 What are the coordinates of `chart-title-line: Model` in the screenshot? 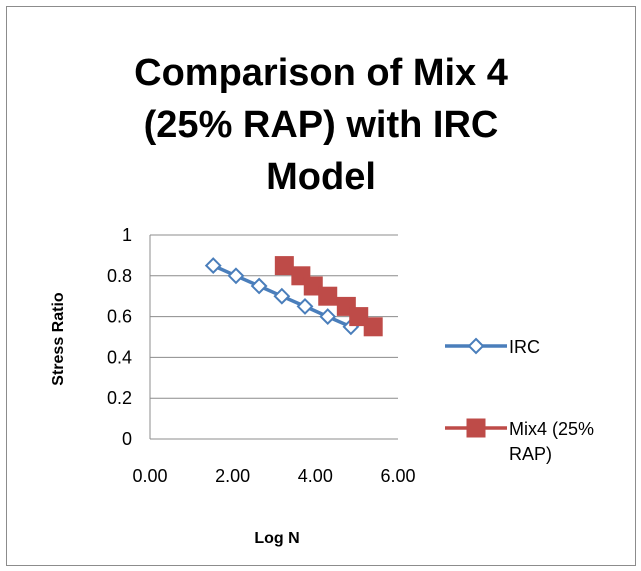 It's located at (321, 177).